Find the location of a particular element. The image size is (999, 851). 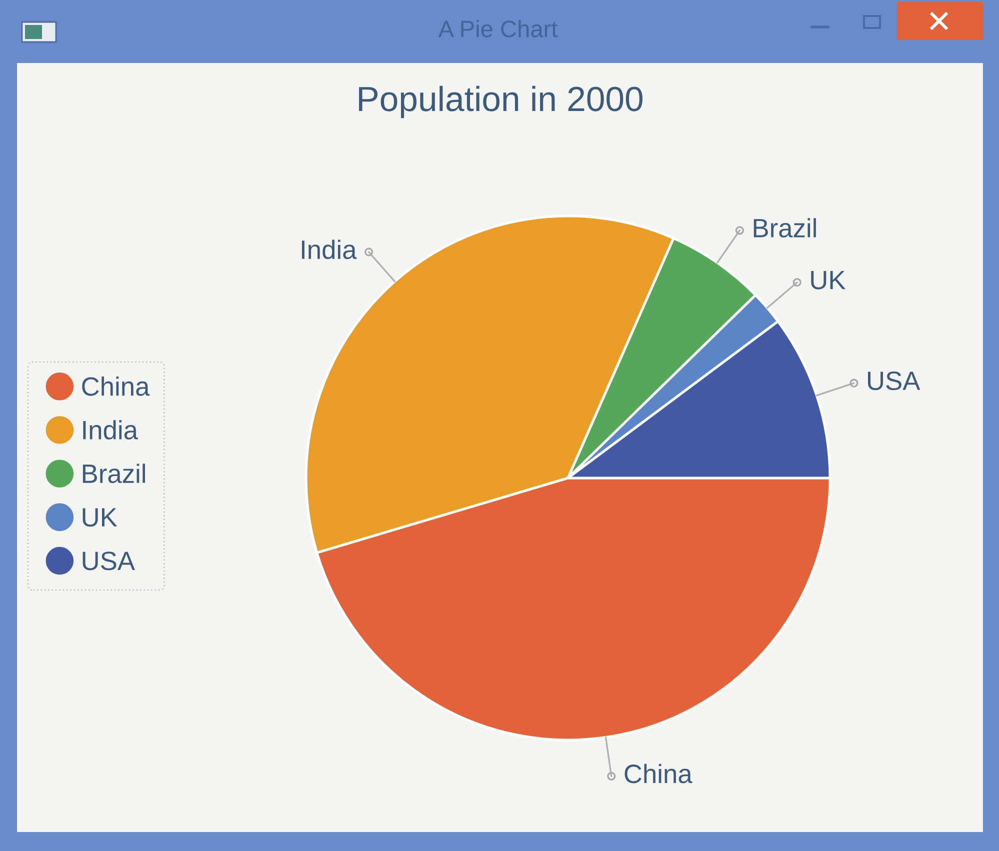

slice-label: USA is located at coordinates (894, 380).